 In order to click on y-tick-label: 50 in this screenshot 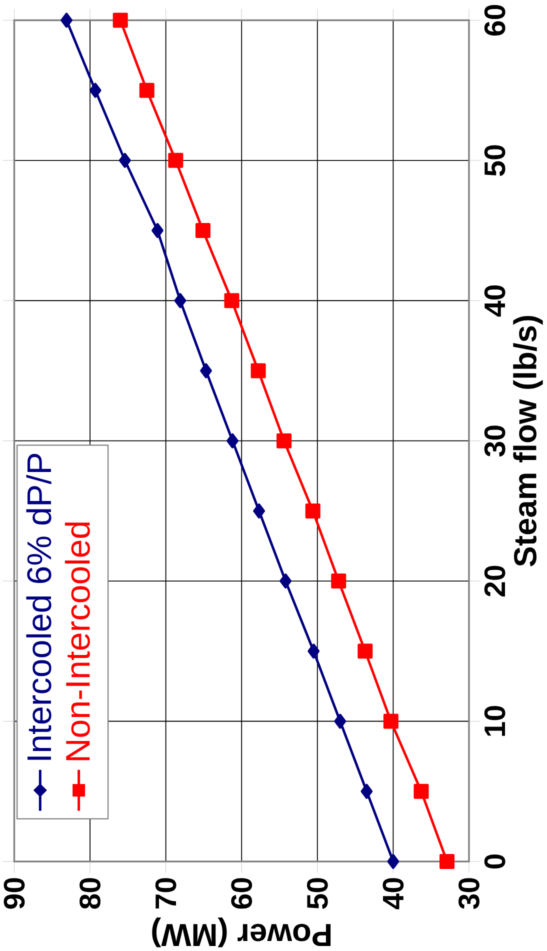, I will do `click(495, 160)`.